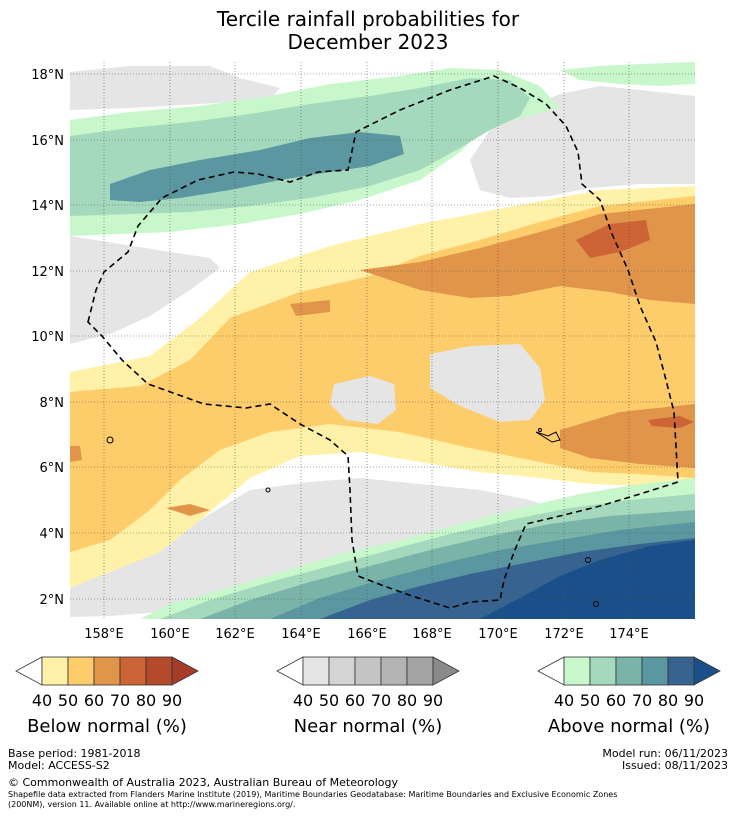 The image size is (736, 816). I want to click on title-line-1: Tercile rainfall probabilities for, so click(368, 19).